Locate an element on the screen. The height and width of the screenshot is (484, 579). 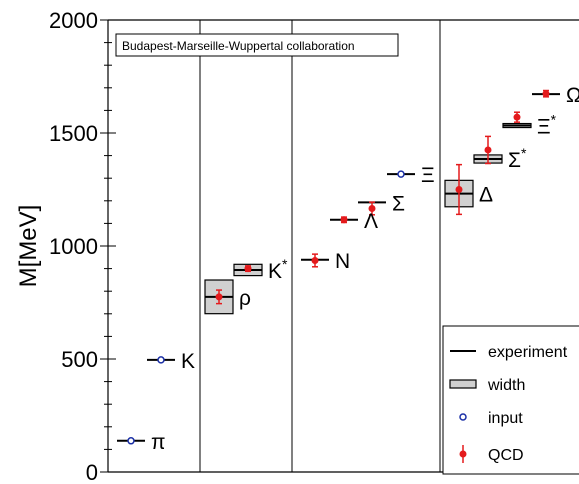
legend-item-qcd: QCD is located at coordinates (491, 454).